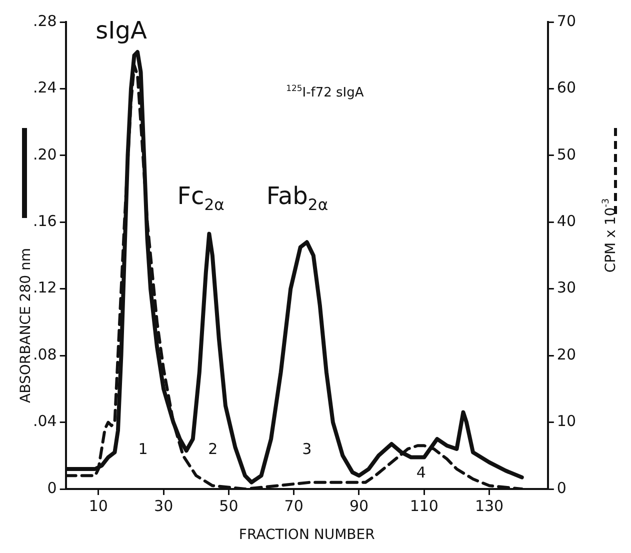 Image resolution: width=631 pixels, height=553 pixels. Describe the element at coordinates (566, 154) in the screenshot. I see `y2-tick-label: 50` at that location.